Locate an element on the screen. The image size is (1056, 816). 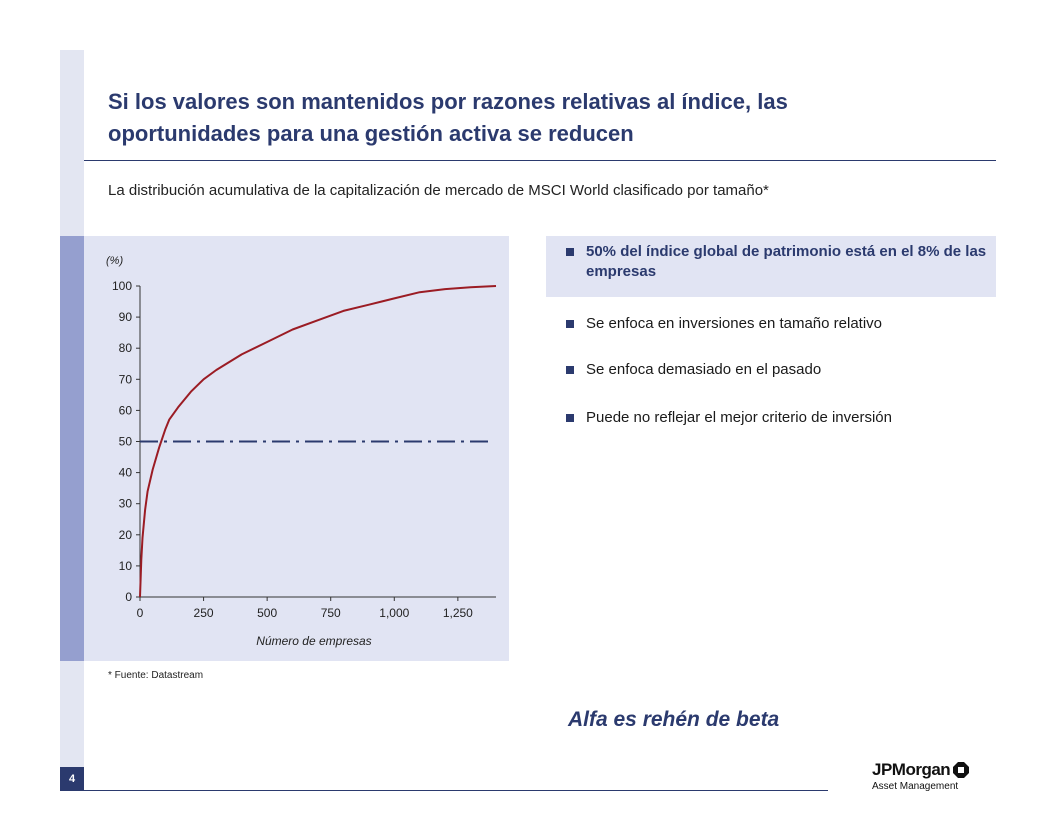
x-tick-label: 750 is located at coordinates (331, 613).